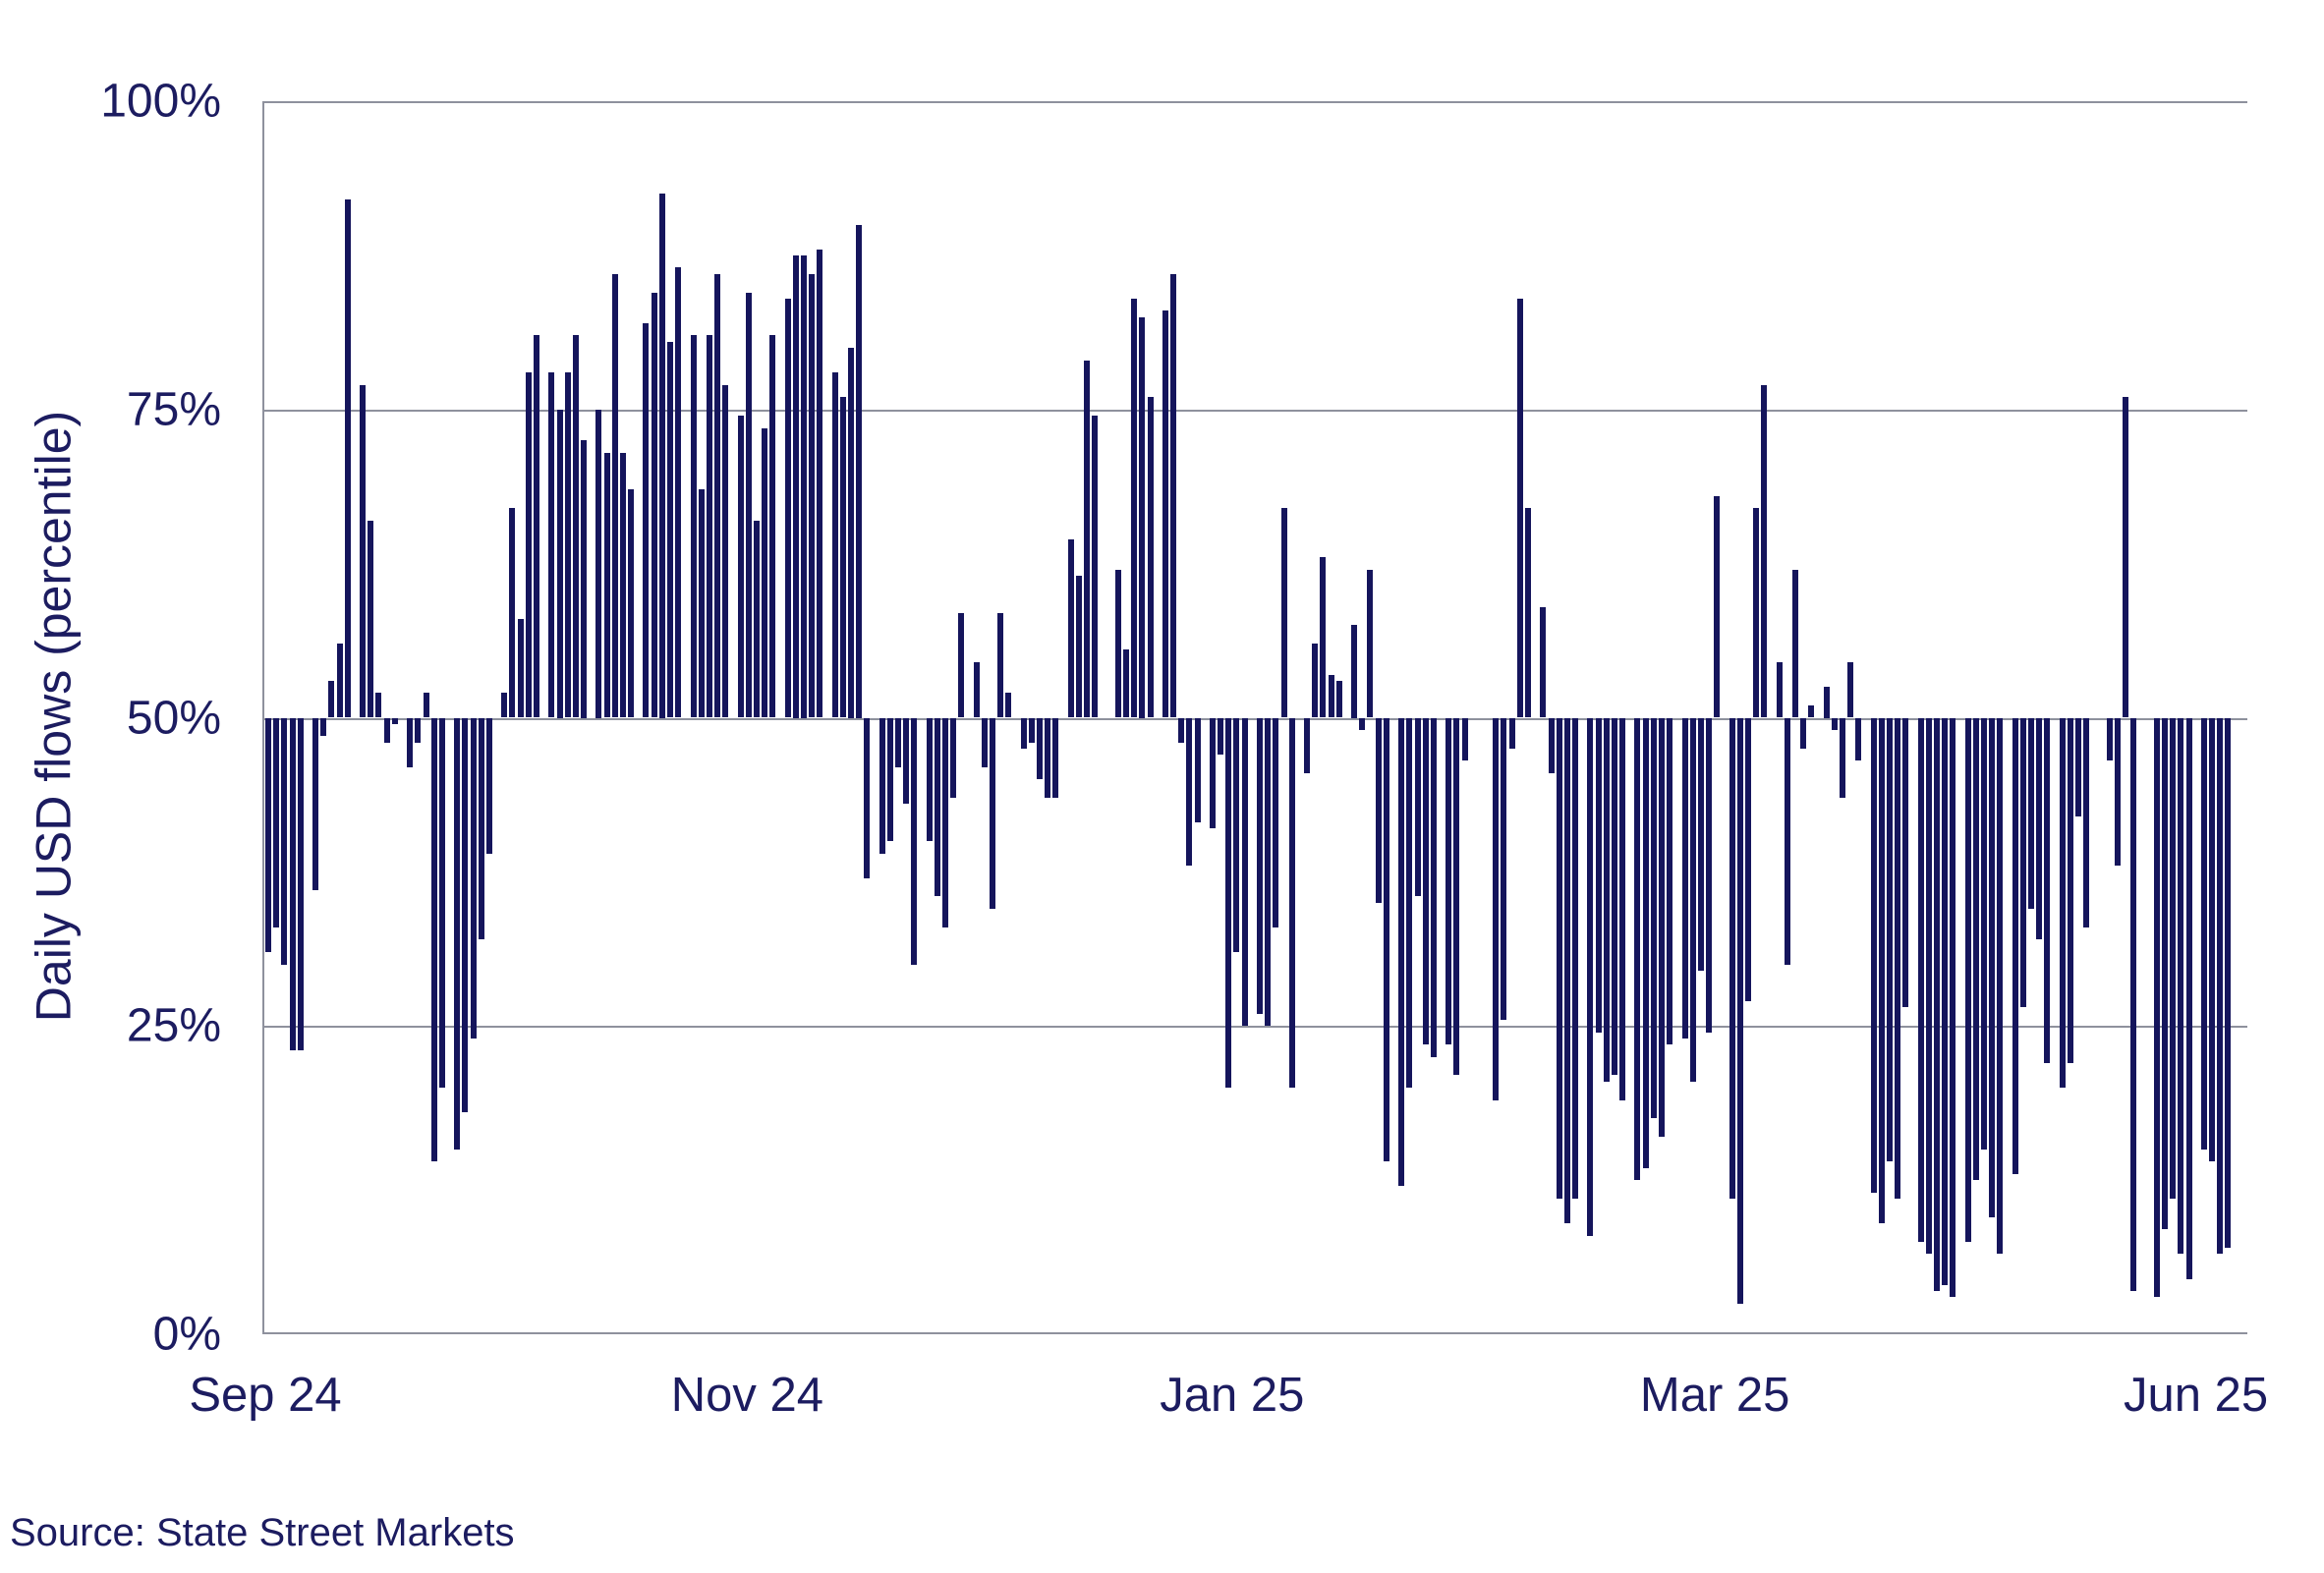 This screenshot has height=1573, width=2324. What do you see at coordinates (262, 1532) in the screenshot?
I see `source-note: Source: State Street Markets` at bounding box center [262, 1532].